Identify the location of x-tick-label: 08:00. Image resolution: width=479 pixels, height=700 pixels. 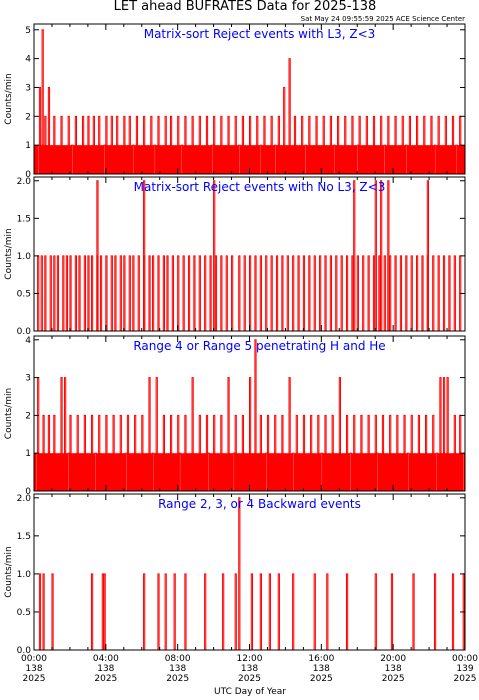
(178, 659).